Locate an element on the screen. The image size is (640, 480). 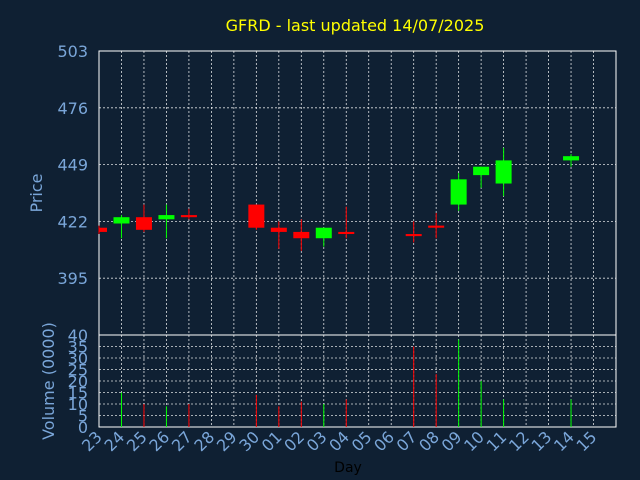
volume-tick-label: 0 is located at coordinates (83, 427).